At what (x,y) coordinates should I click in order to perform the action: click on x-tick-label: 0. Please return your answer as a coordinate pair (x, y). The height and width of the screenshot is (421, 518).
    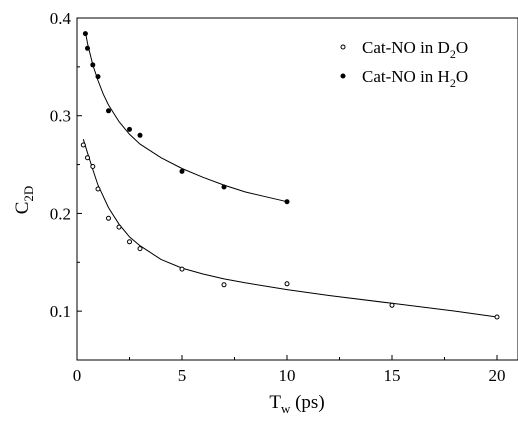
    Looking at the image, I should click on (77, 375).